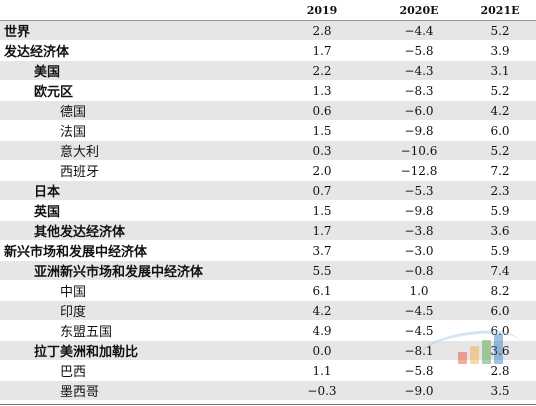 This screenshot has height=406, width=536. What do you see at coordinates (268, 391) in the screenshot?
I see `table-row: 墨西哥 −0.3 −9.0 3.5` at bounding box center [268, 391].